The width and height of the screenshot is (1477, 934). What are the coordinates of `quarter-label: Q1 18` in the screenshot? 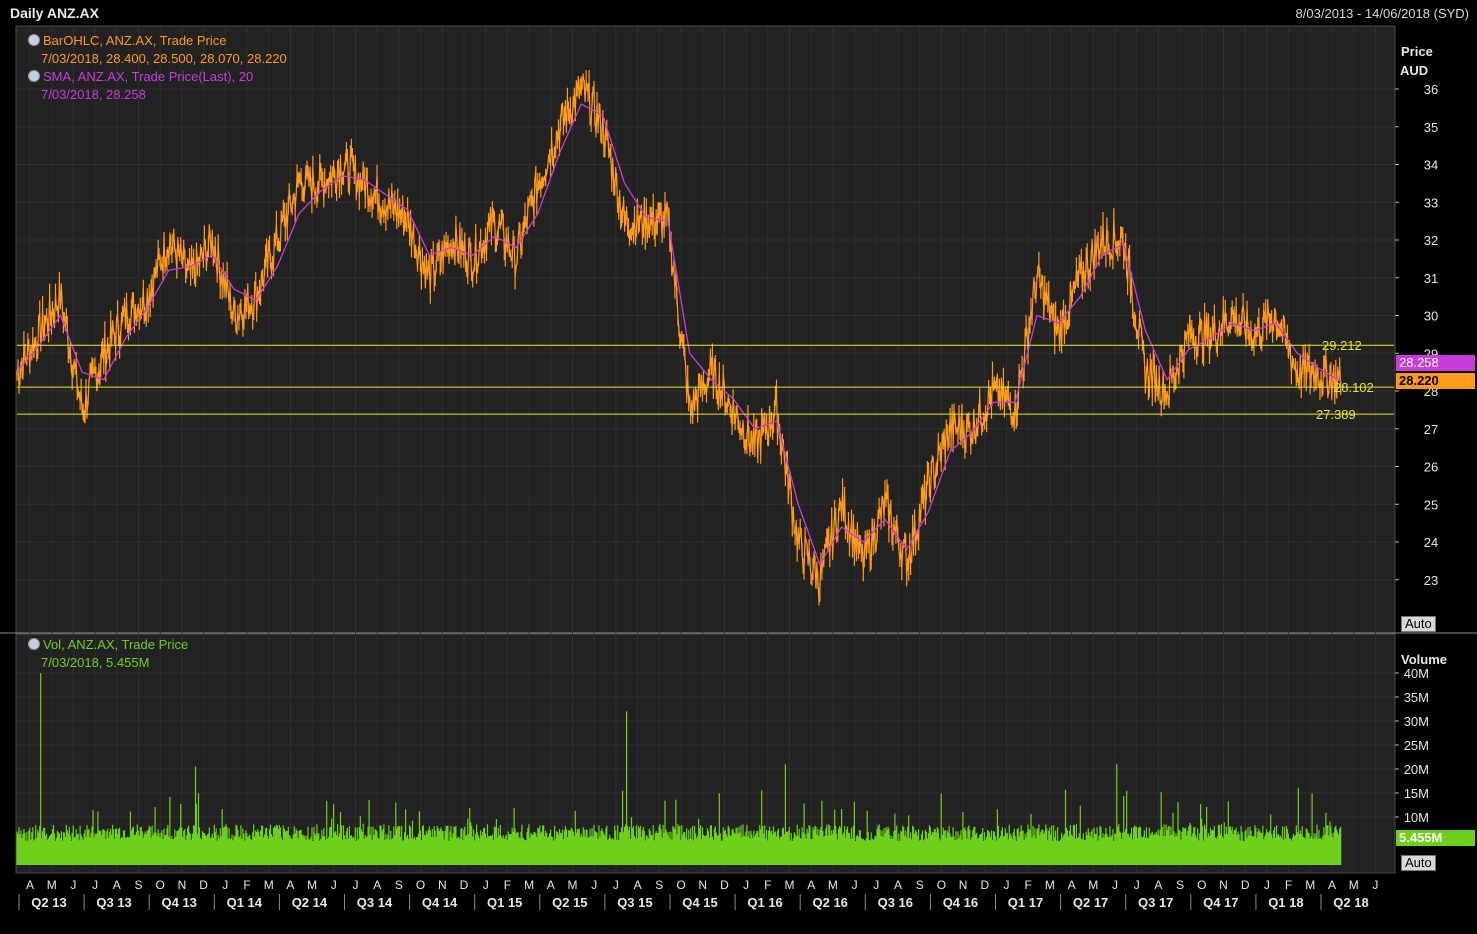 It's located at (1285, 902).